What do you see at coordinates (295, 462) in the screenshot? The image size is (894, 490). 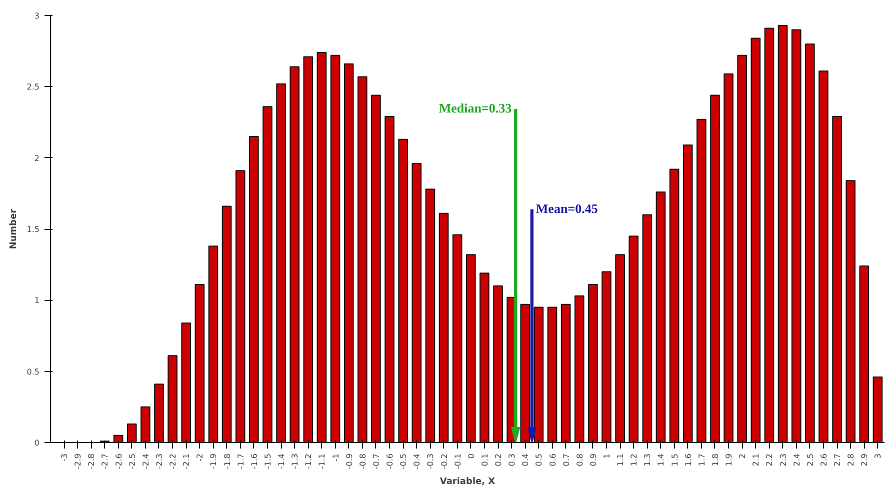 I see `x-tick-label: -1.3` at bounding box center [295, 462].